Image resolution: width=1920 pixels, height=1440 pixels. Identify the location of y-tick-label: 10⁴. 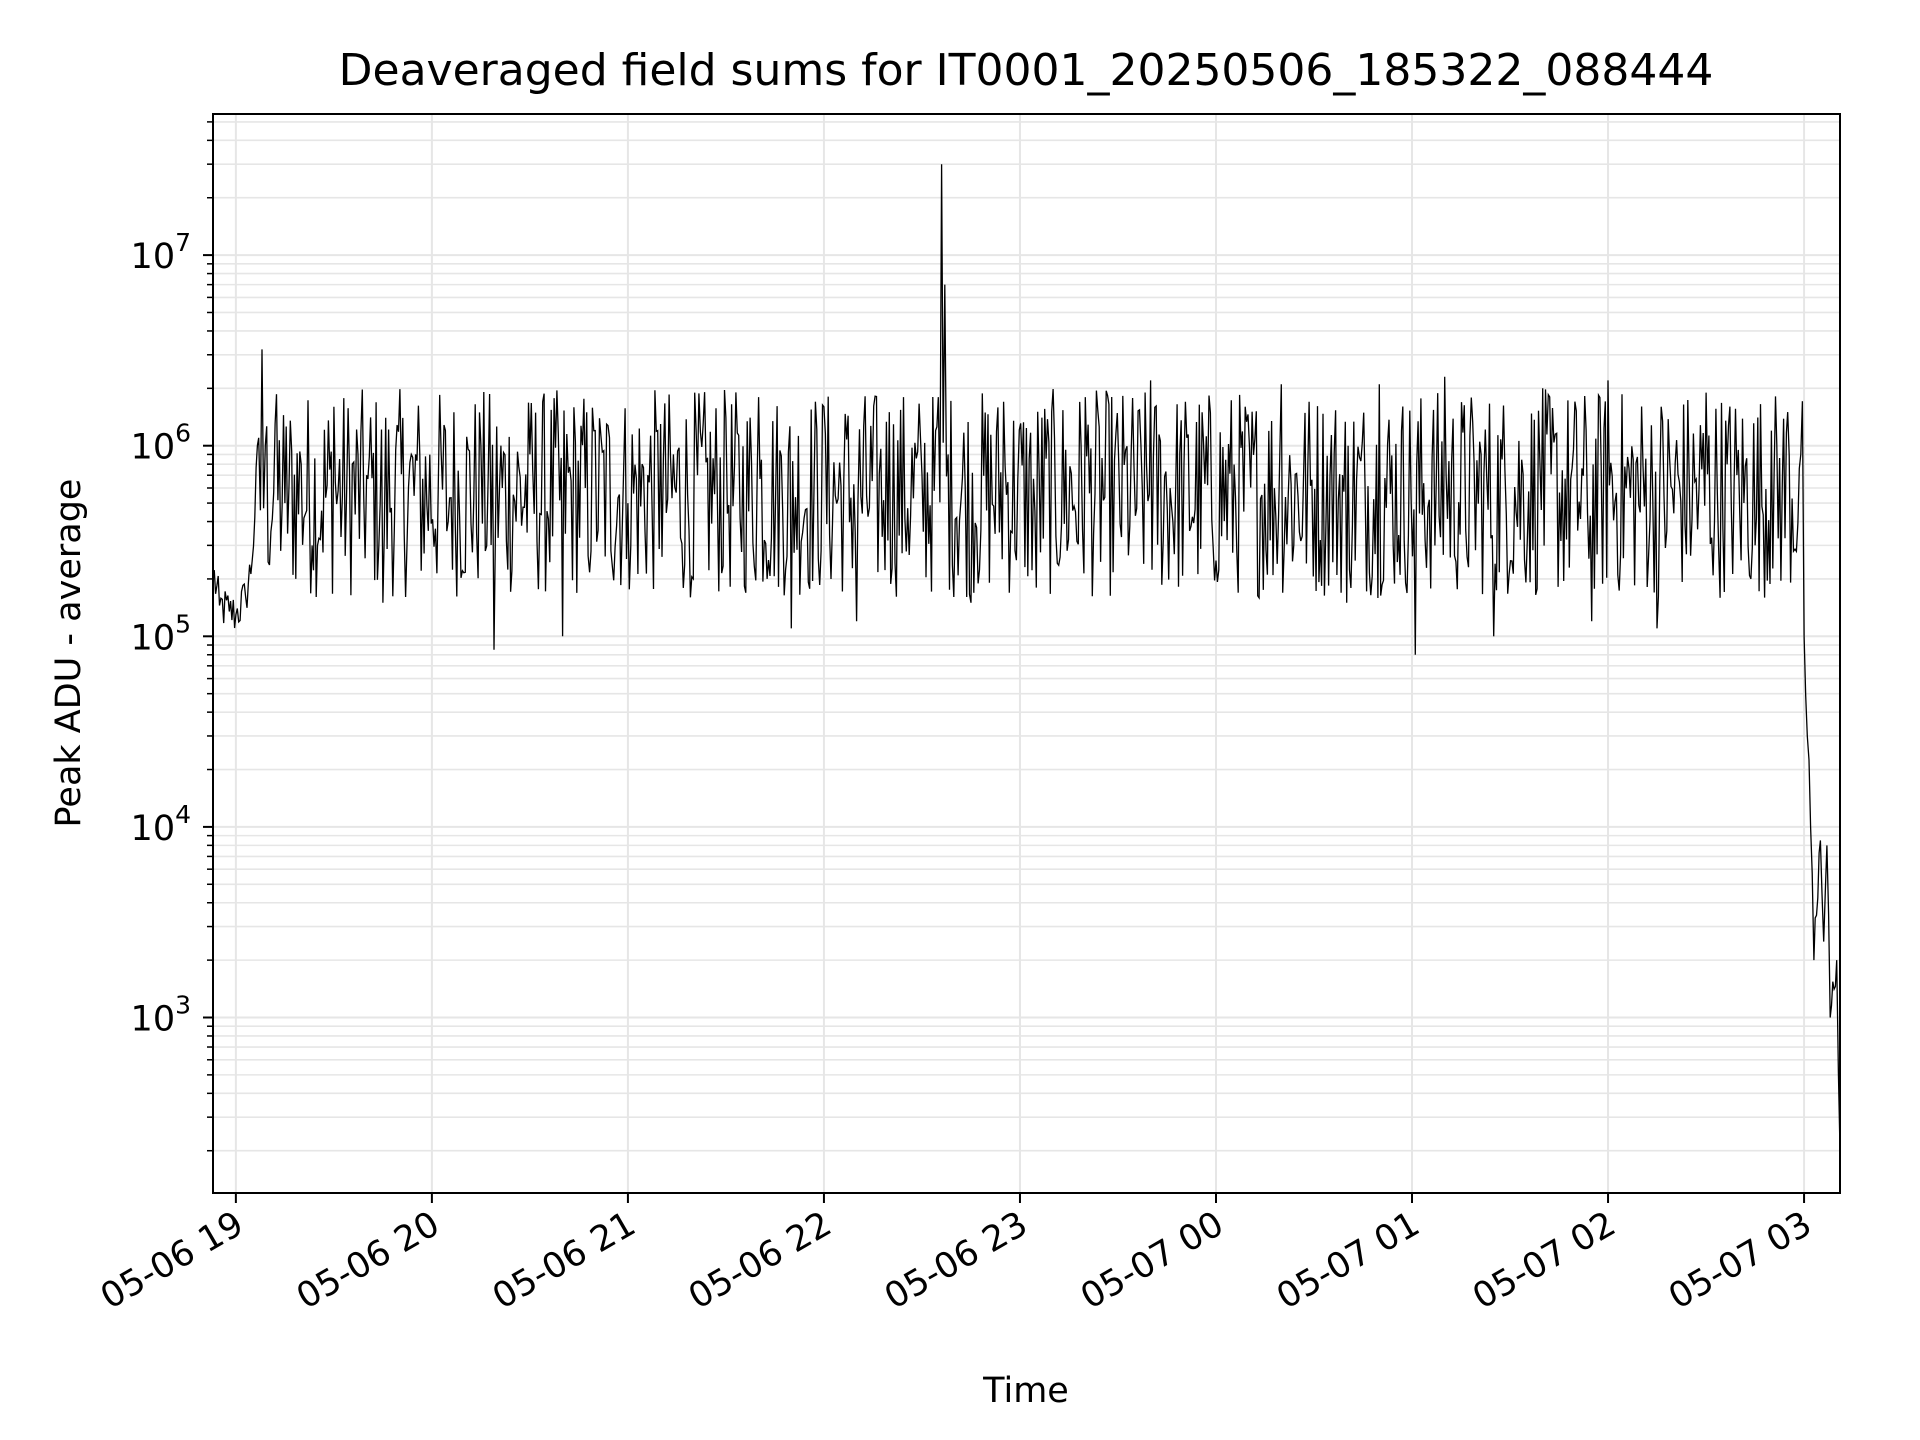
(161, 824).